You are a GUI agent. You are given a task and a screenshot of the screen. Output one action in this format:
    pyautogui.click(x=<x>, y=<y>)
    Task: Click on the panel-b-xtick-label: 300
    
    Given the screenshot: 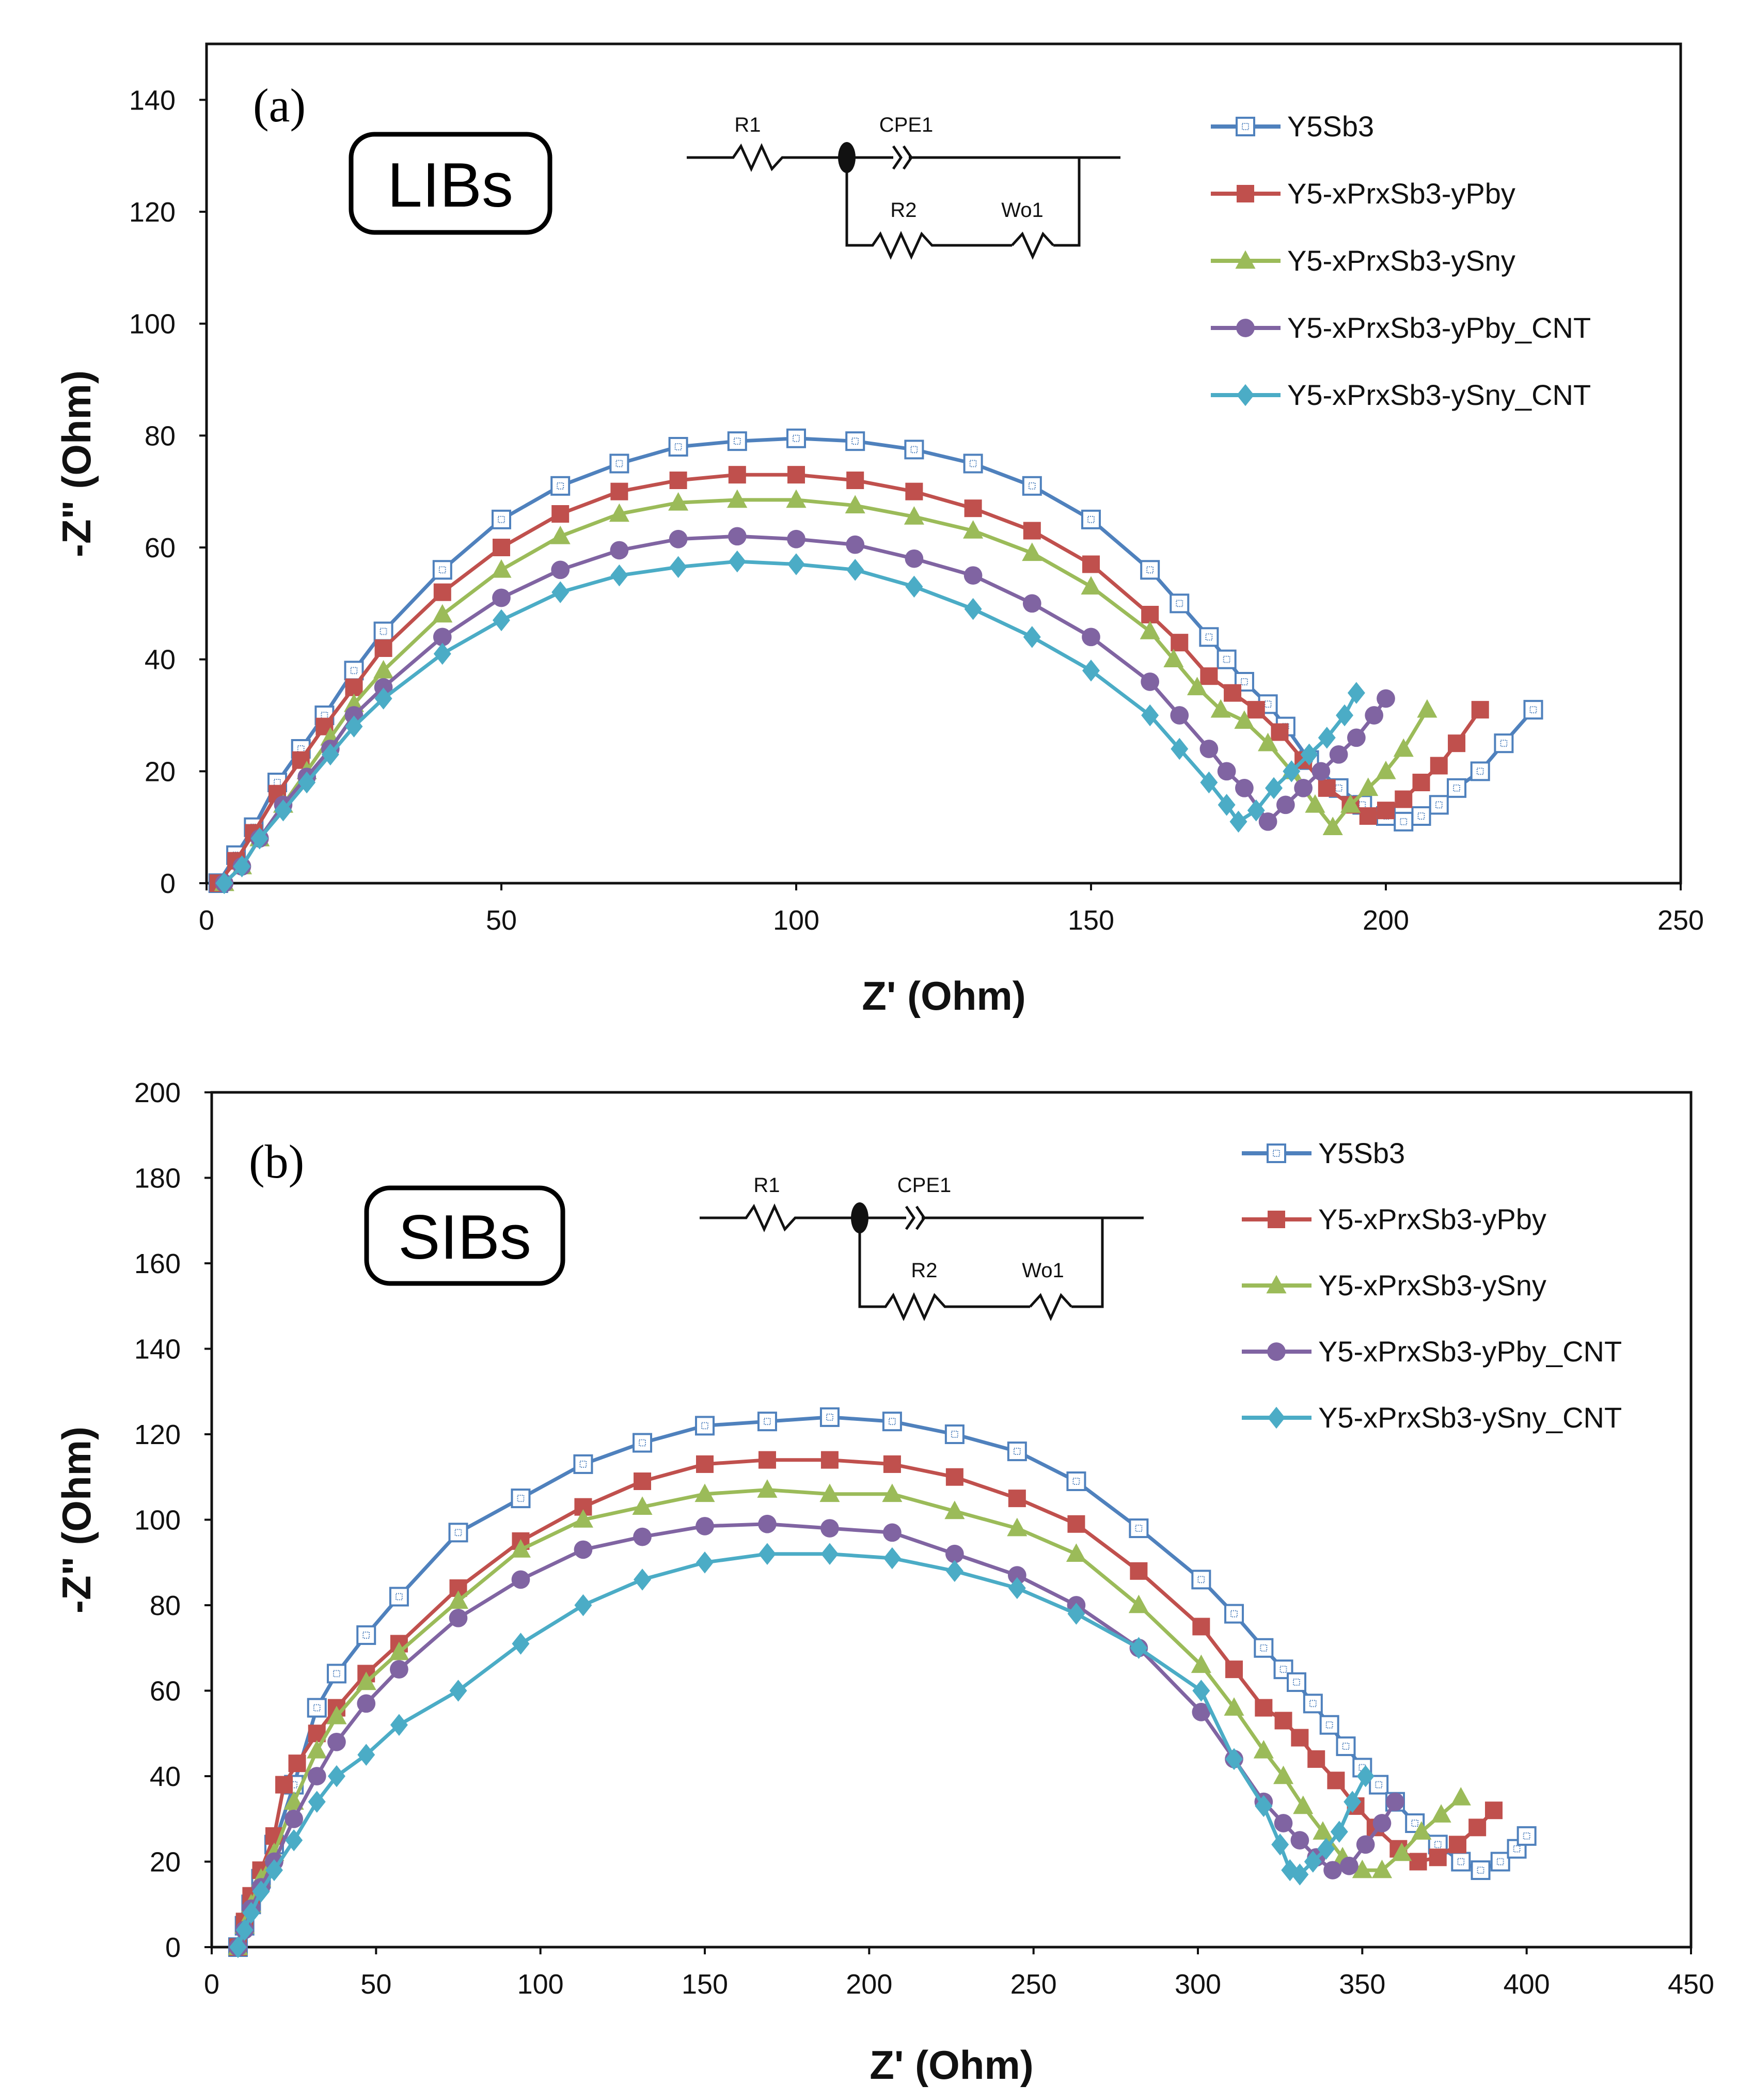 What is the action you would take?
    pyautogui.click(x=1198, y=1984)
    